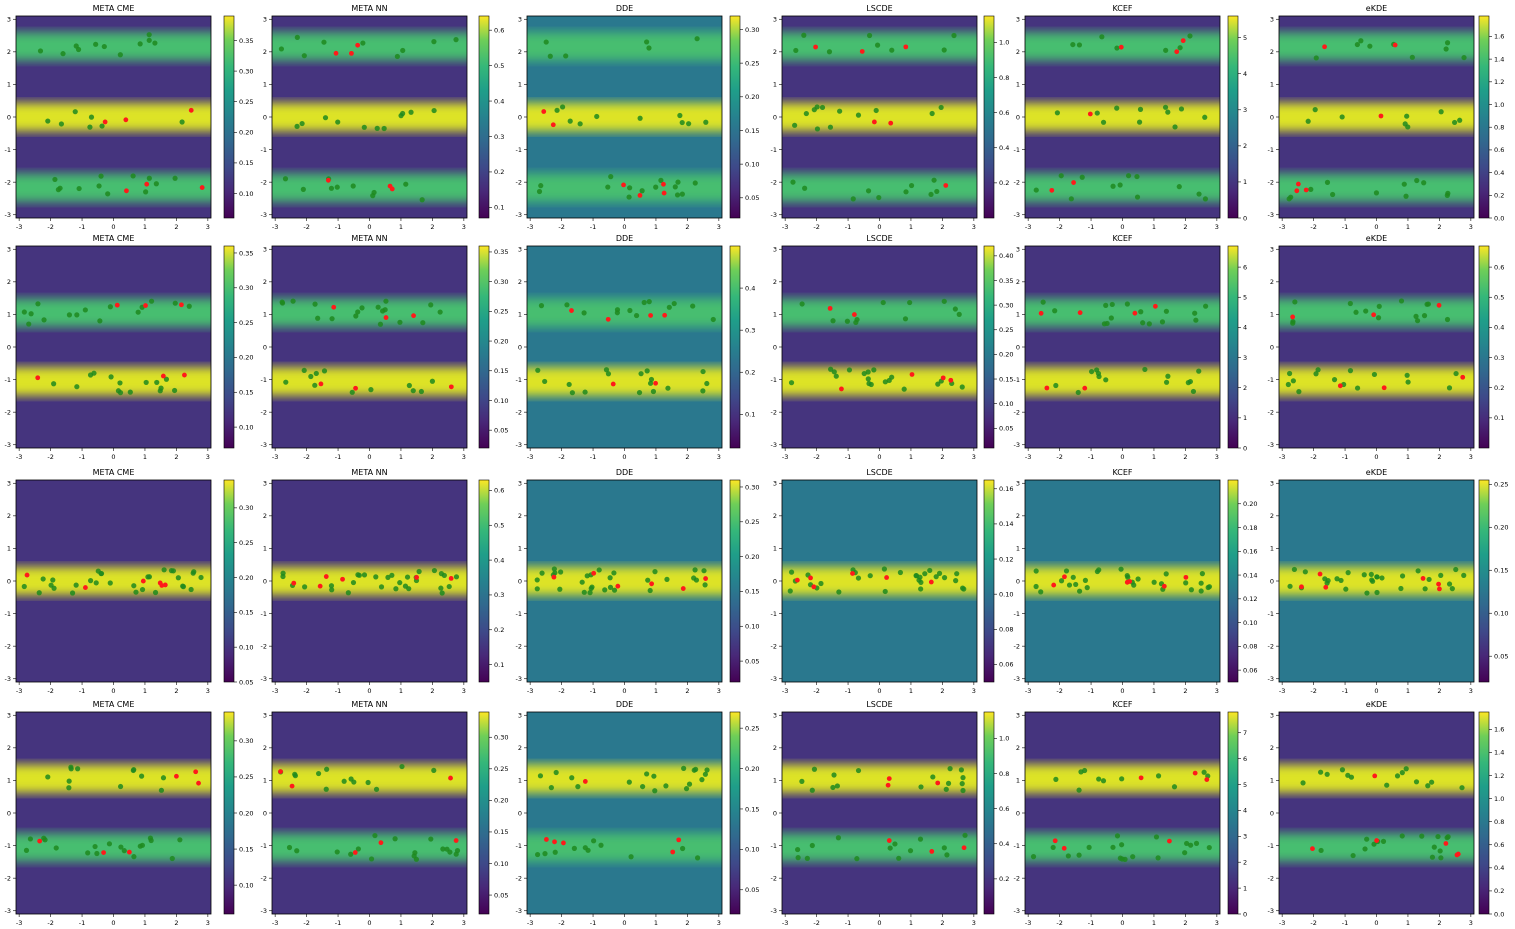 This screenshot has width=1515, height=929. What do you see at coordinates (774, 445) in the screenshot?
I see `y-tick-label: -3` at bounding box center [774, 445].